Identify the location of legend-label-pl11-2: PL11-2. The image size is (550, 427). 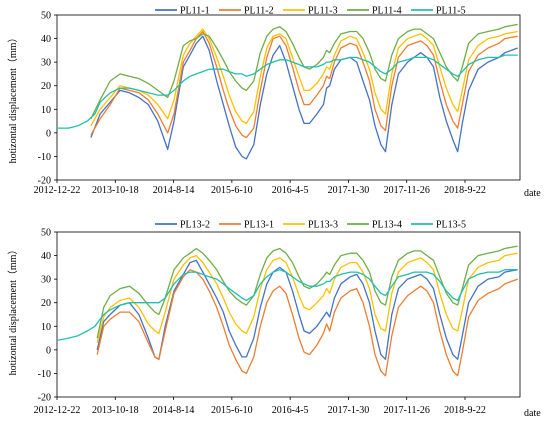
(259, 11).